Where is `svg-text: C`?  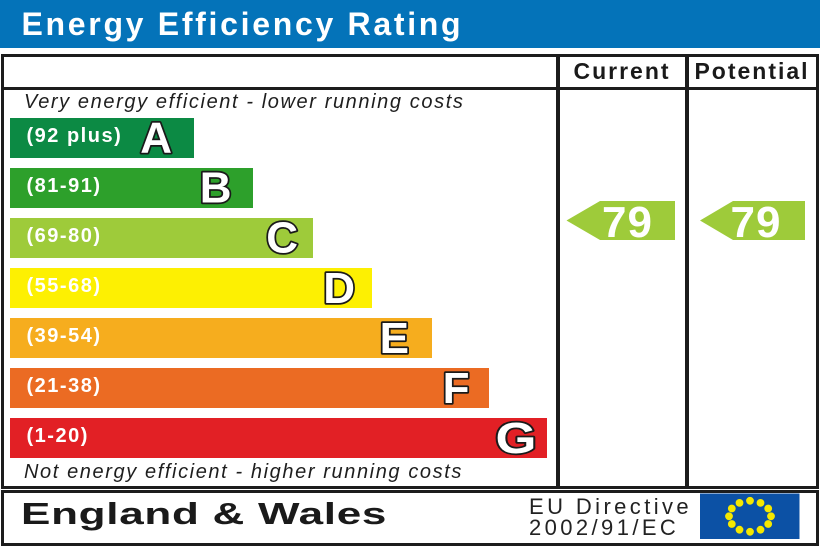 svg-text: C is located at coordinates (282, 238).